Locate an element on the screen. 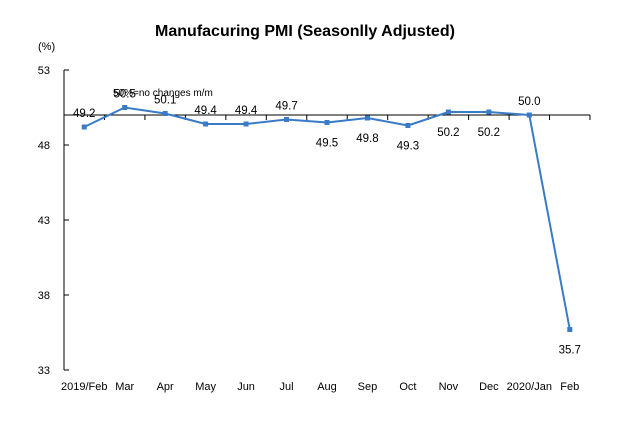  x-tick-label: Mar is located at coordinates (124, 387).